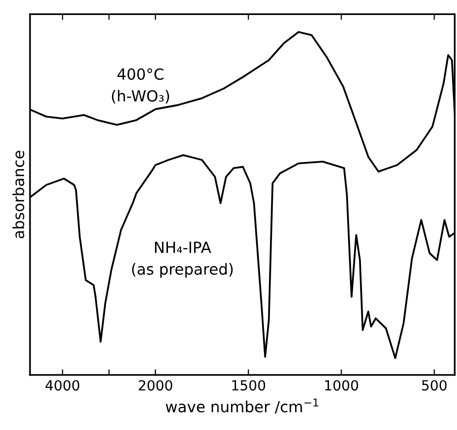  Describe the element at coordinates (341, 385) in the screenshot. I see `x-tick-label: 1000` at that location.